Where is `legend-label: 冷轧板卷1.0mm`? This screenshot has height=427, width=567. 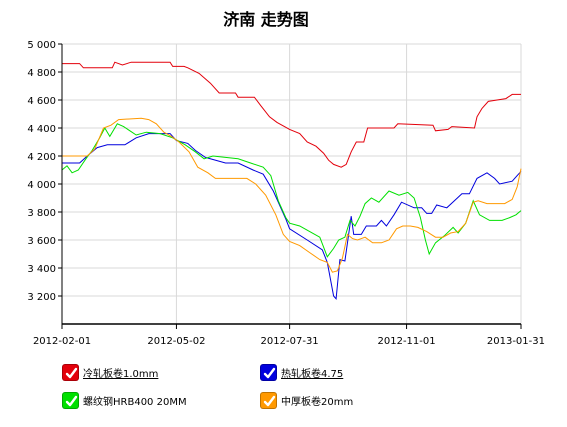 legend-label: 冷轧板卷1.0mm is located at coordinates (121, 374).